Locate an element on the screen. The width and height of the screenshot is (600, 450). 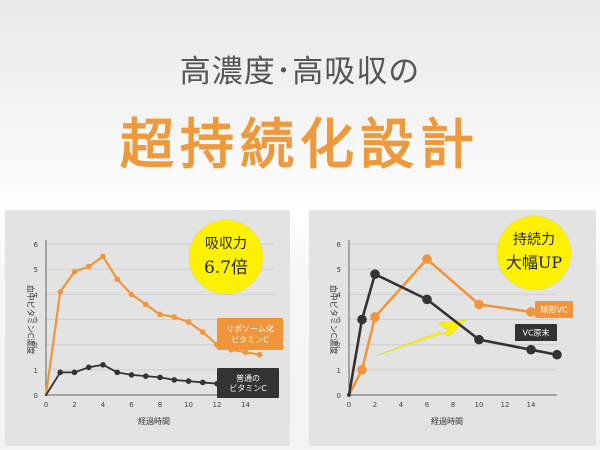
series-label: VC原末 is located at coordinates (535, 333).